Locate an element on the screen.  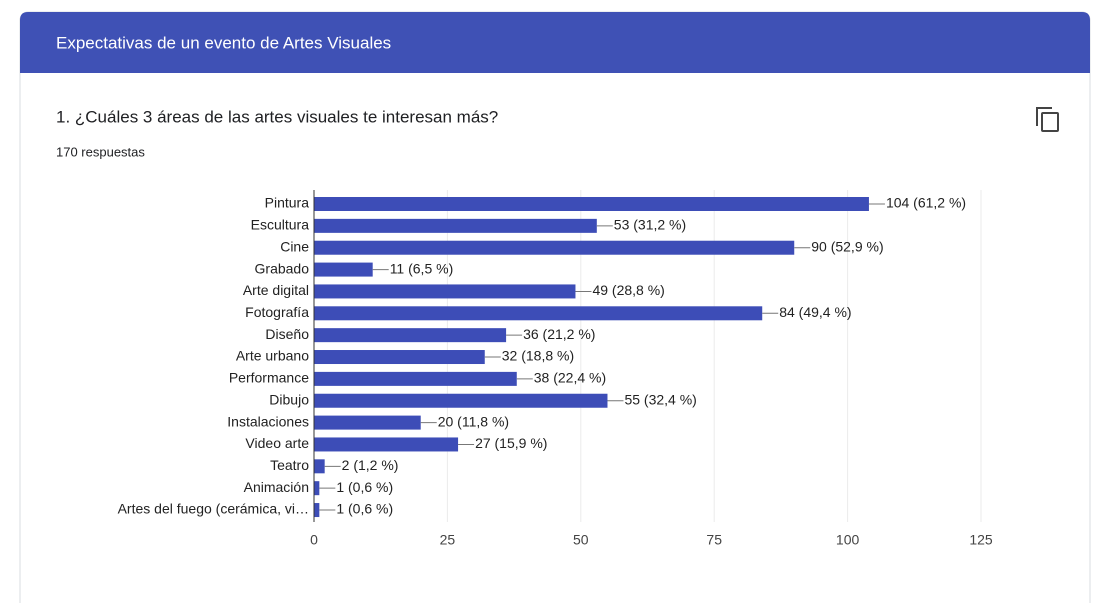
value-label: 104 (61,2 %) is located at coordinates (926, 203).